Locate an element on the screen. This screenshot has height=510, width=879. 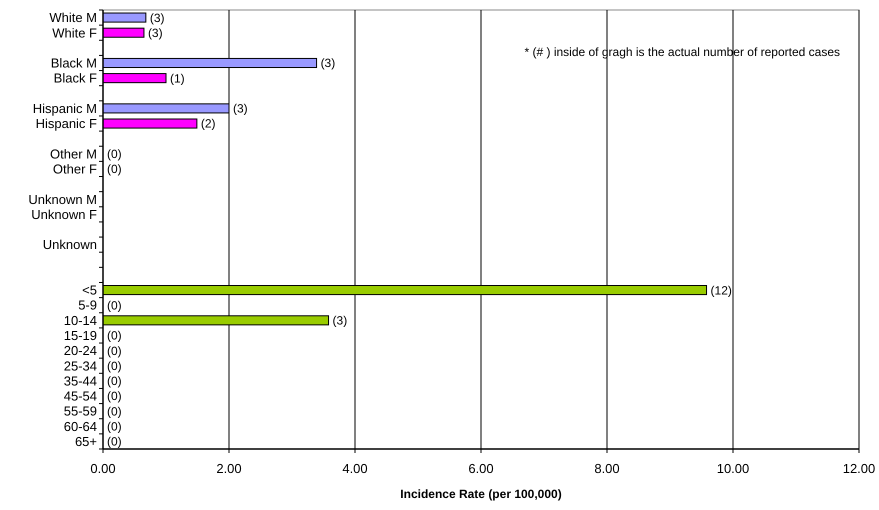
y-tick-label: 45-54 is located at coordinates (80, 396).